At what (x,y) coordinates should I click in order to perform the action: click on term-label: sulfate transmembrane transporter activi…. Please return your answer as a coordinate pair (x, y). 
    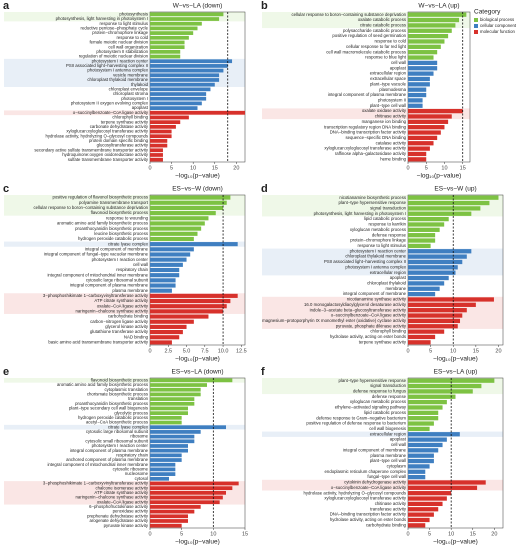
    Looking at the image, I should click on (108, 159).